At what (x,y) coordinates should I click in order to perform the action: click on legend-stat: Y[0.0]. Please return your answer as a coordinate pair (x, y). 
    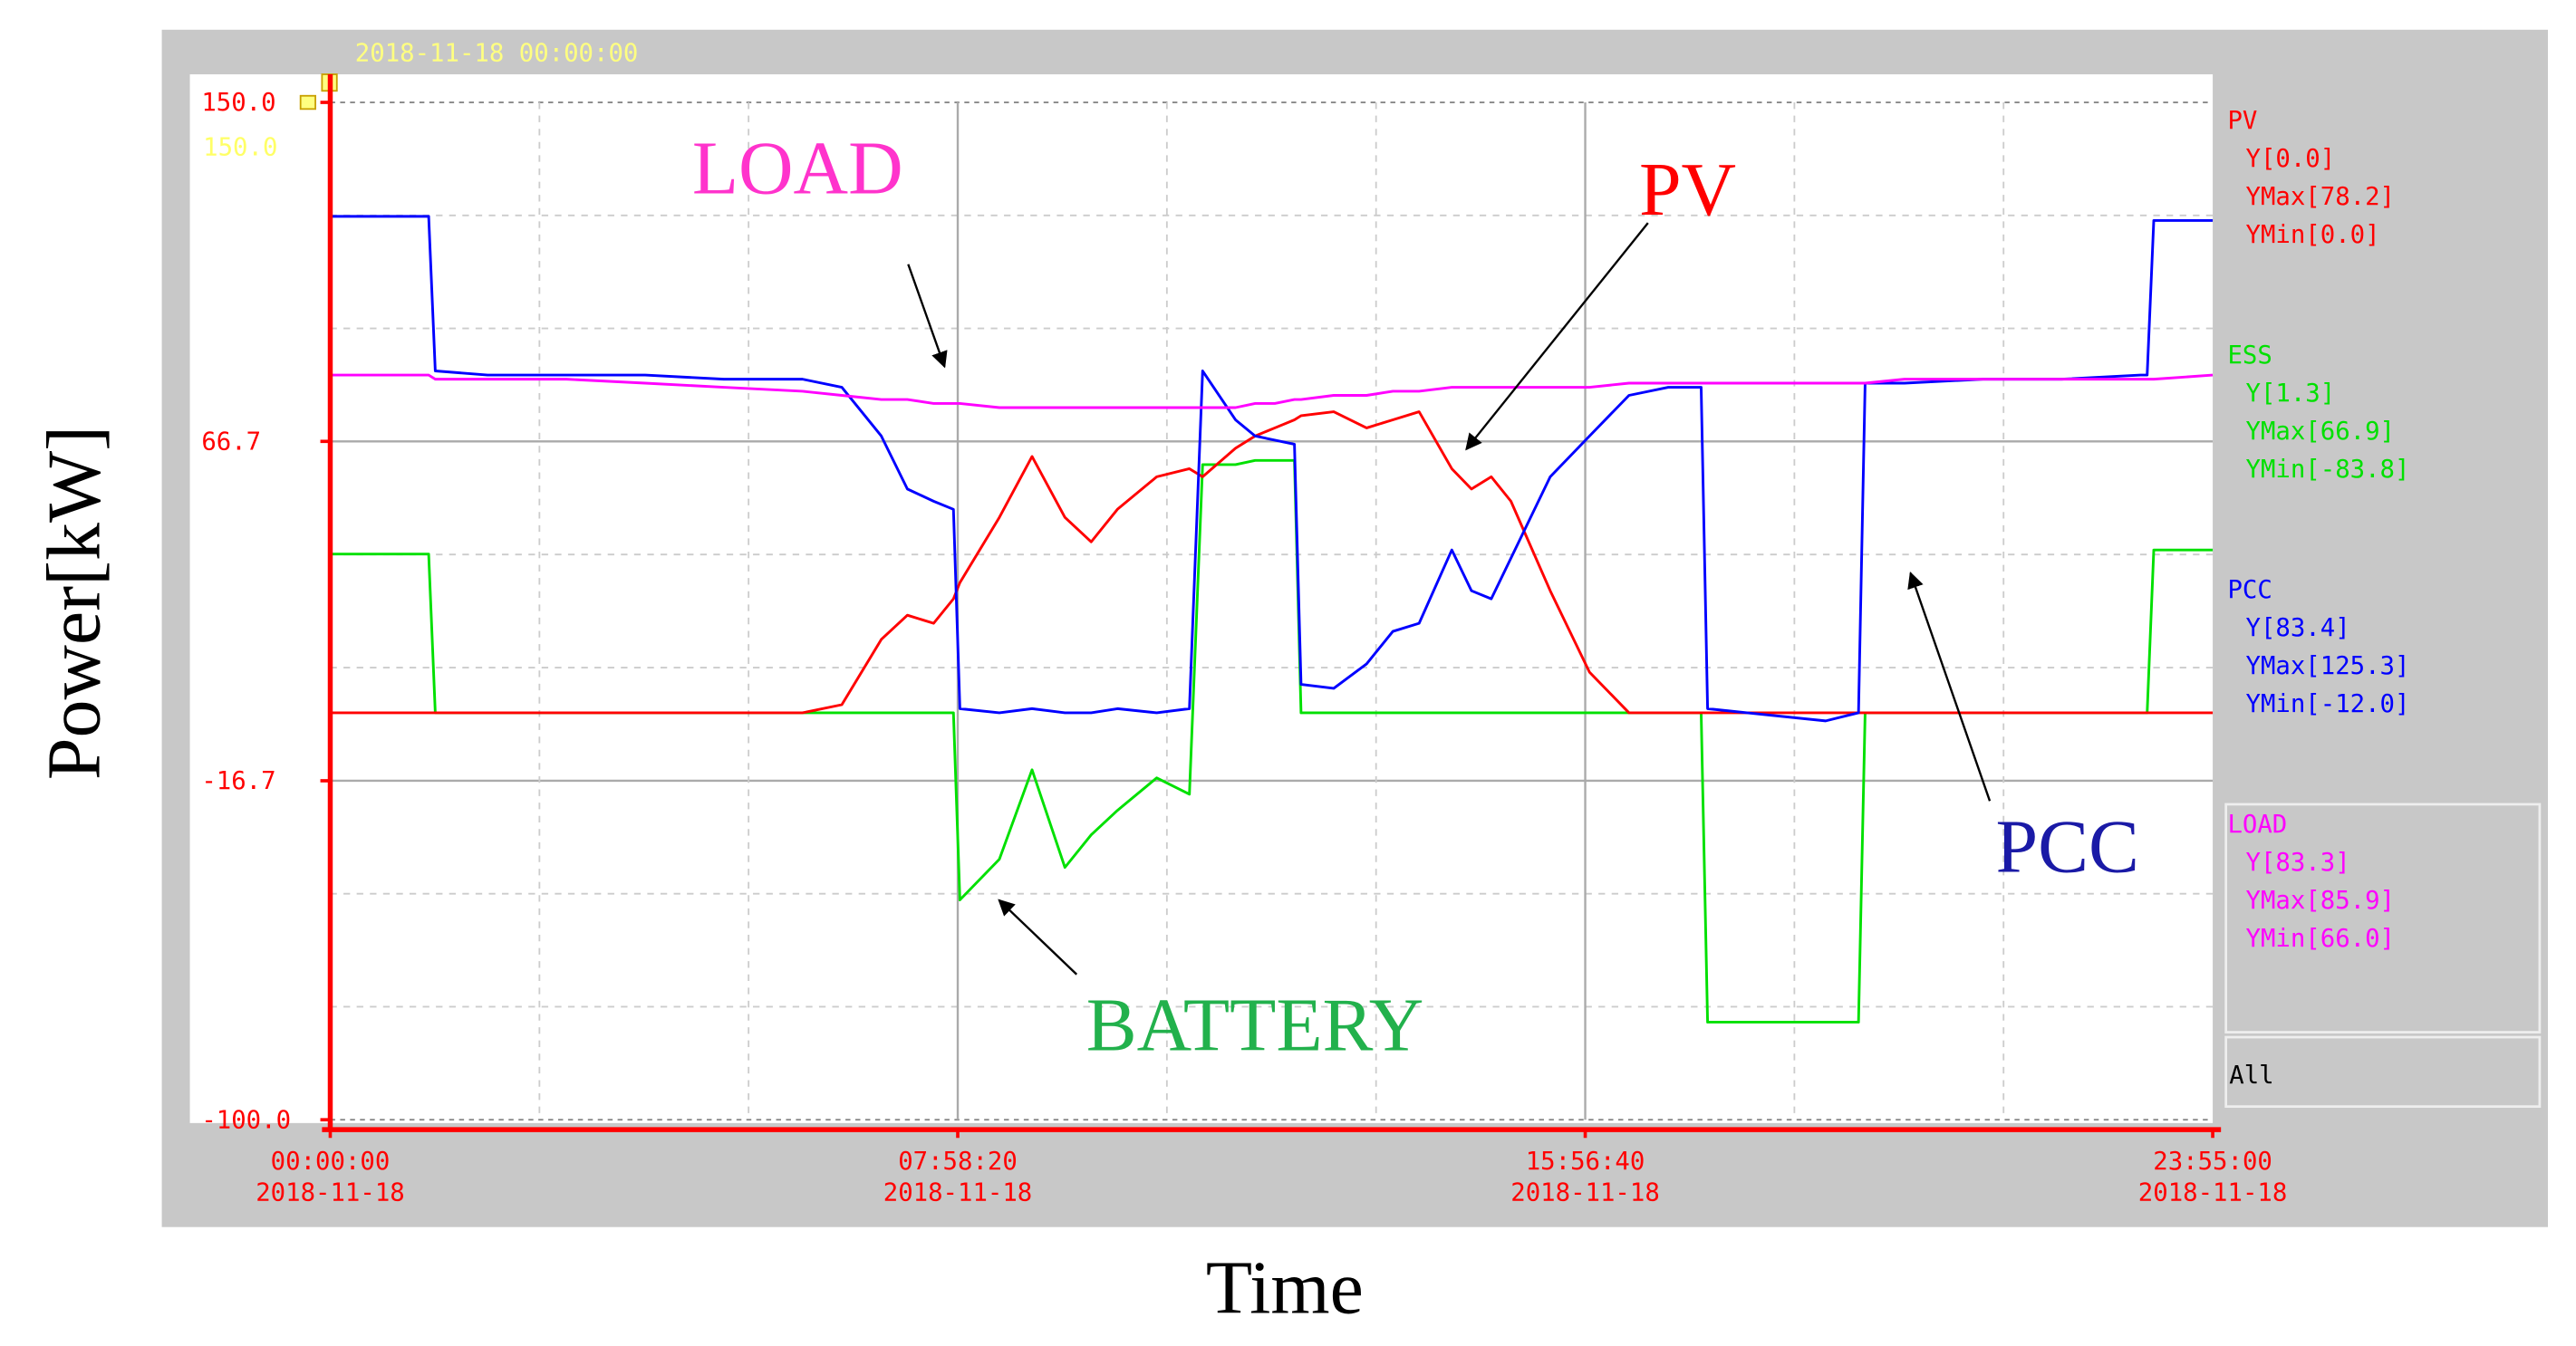
    Looking at the image, I should click on (2291, 159).